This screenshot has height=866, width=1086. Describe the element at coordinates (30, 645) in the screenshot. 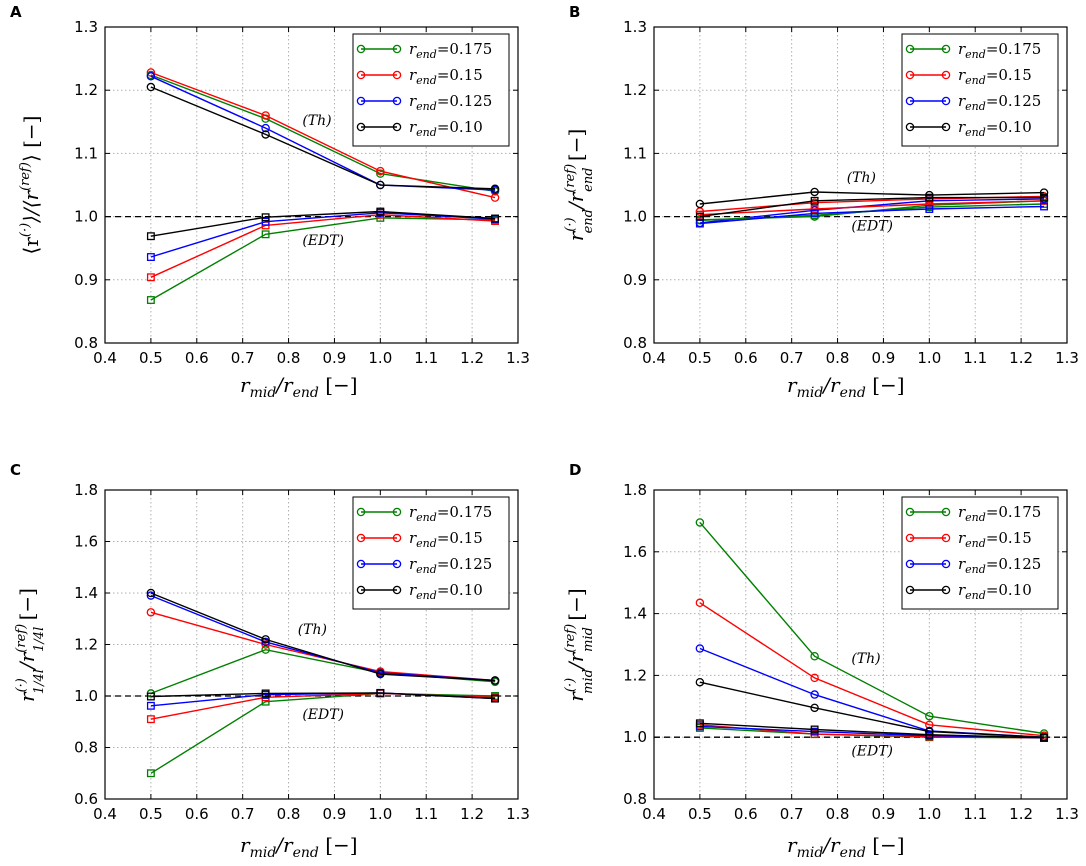

I see `y-axis-label: r(·) 1/4l/r(ref) 1/4l [−]` at that location.